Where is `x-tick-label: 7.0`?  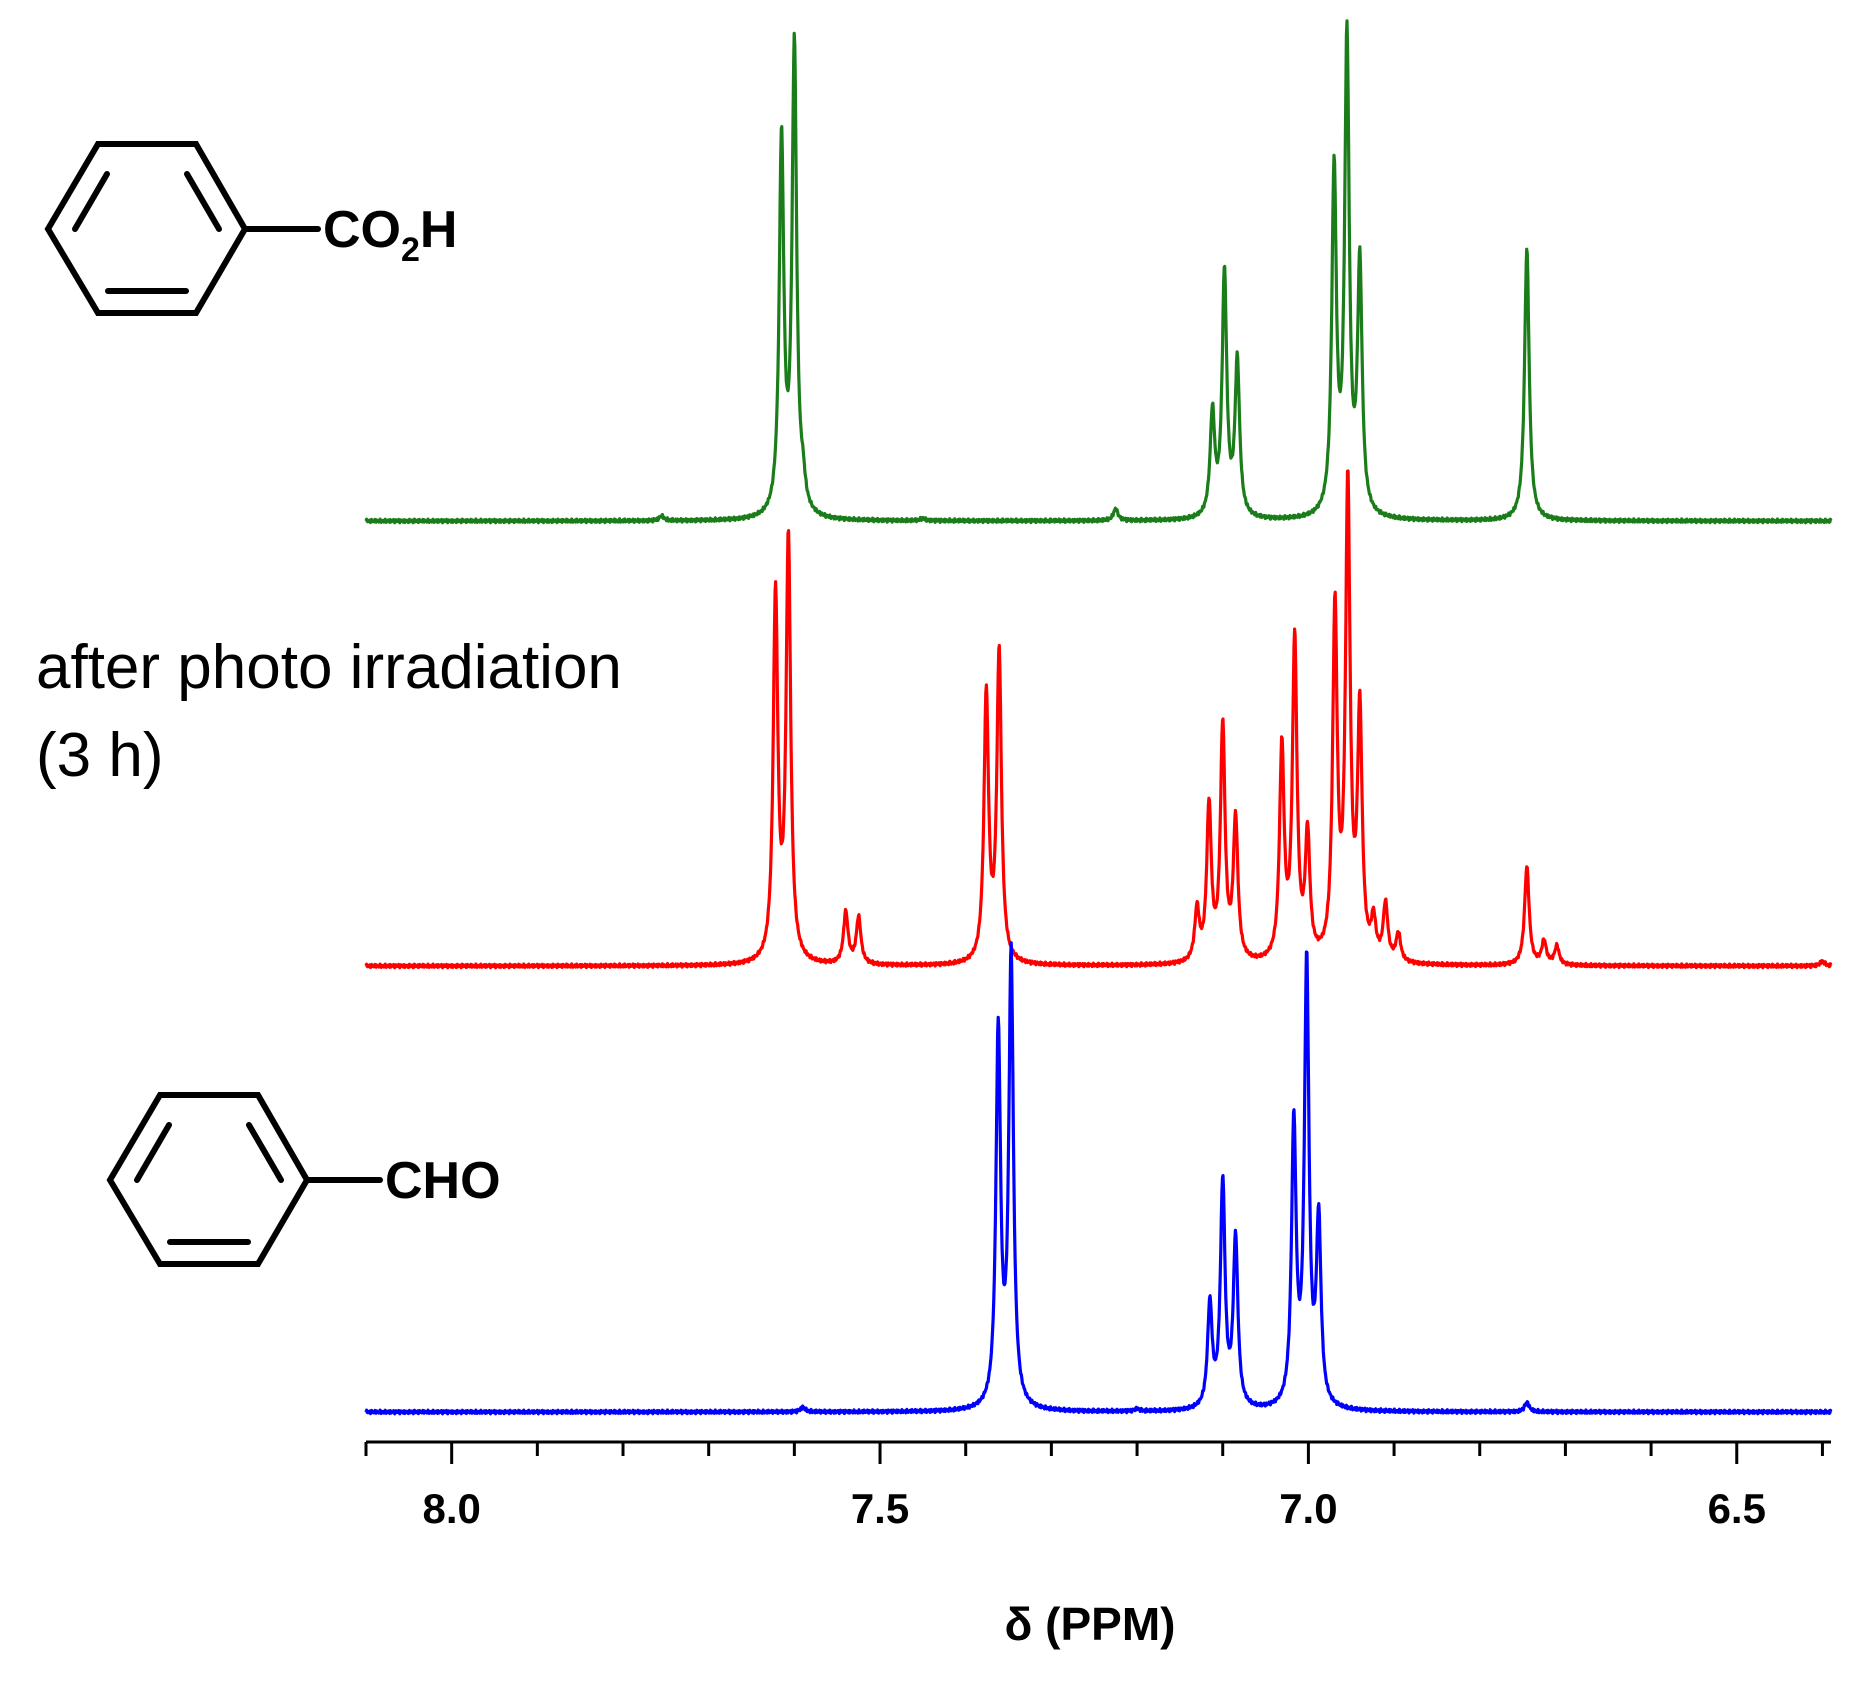
x-tick-label: 7.0 is located at coordinates (1308, 1508).